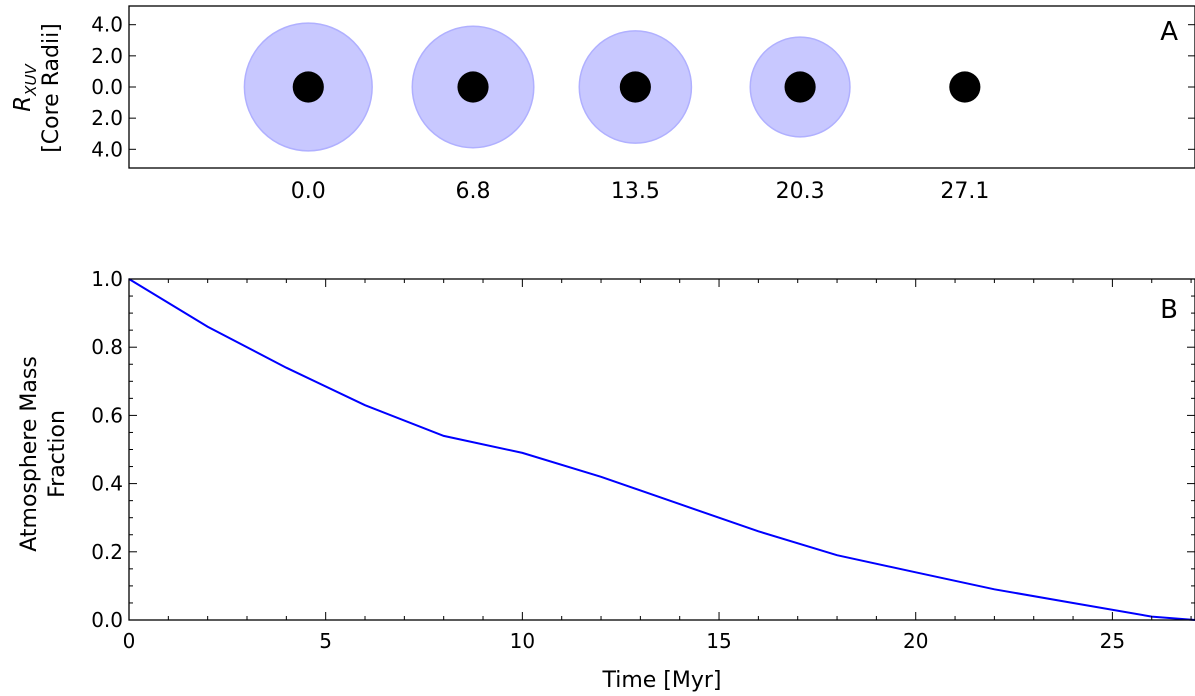 This screenshot has width=1195, height=696. What do you see at coordinates (107, 279) in the screenshot?
I see `panel-b-ytick-label-5: 1.0` at bounding box center [107, 279].